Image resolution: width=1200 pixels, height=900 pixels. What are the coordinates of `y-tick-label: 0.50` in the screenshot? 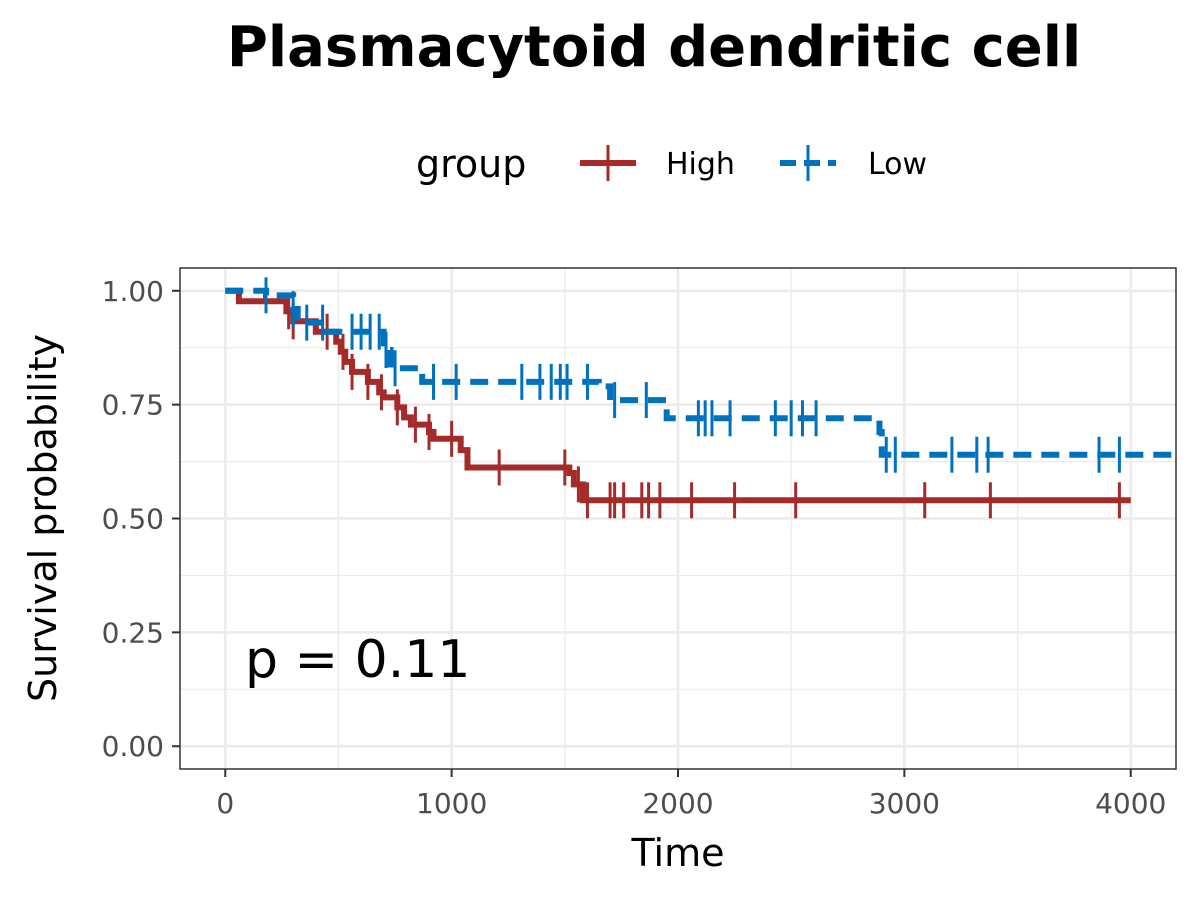 It's located at (133, 519).